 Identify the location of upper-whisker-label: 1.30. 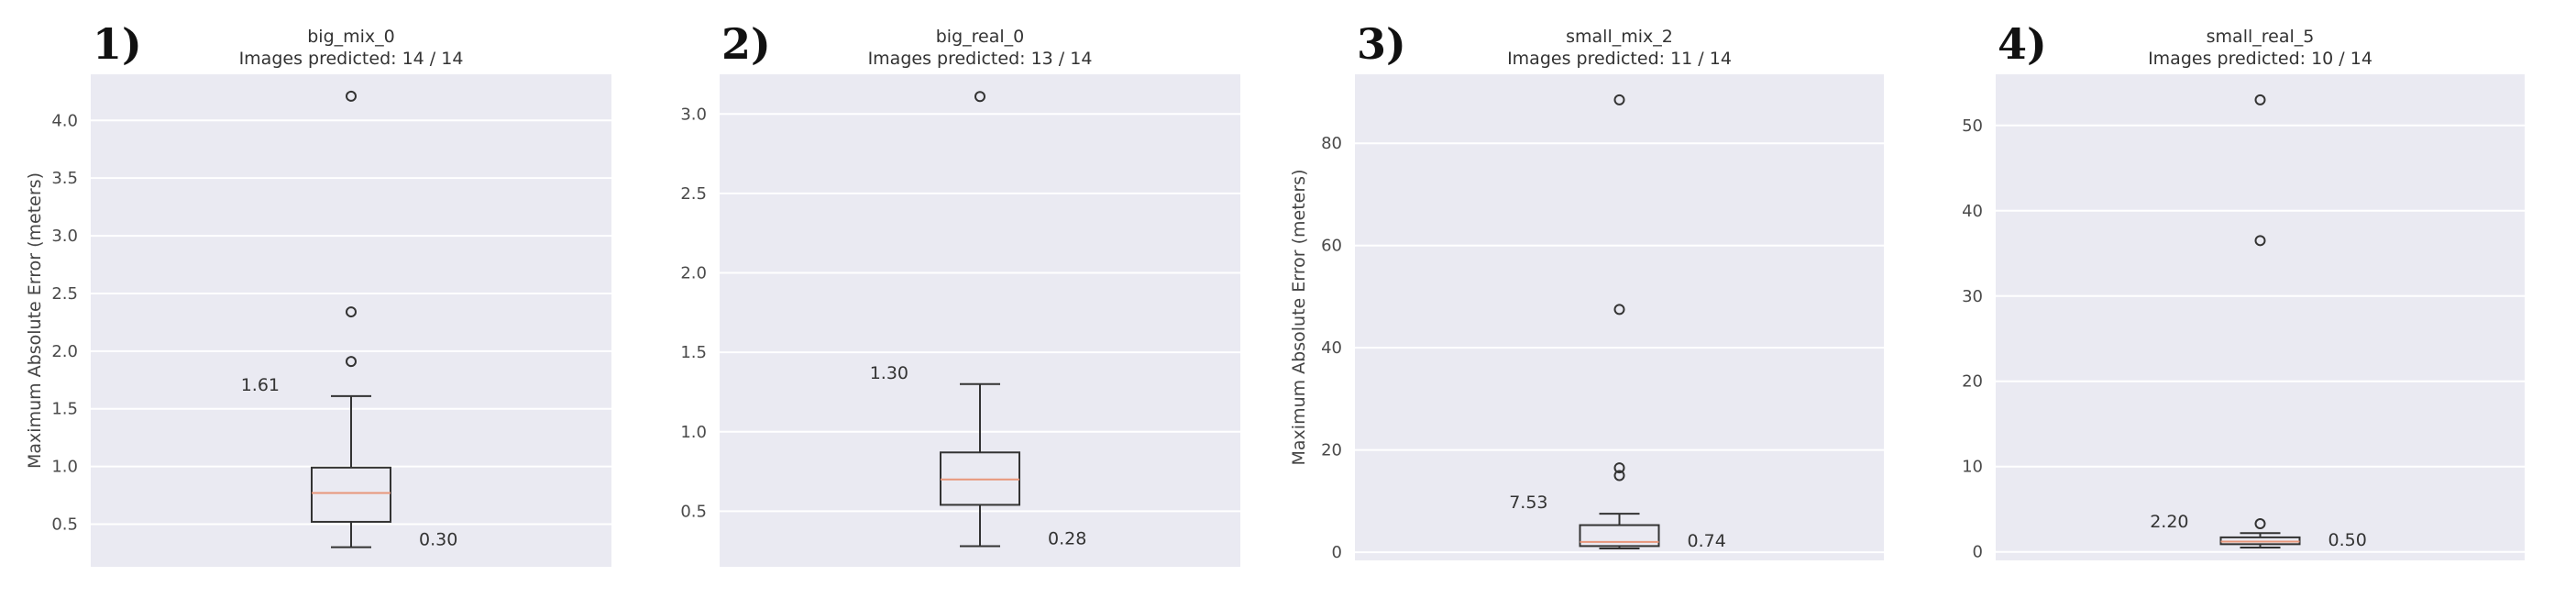
(889, 373).